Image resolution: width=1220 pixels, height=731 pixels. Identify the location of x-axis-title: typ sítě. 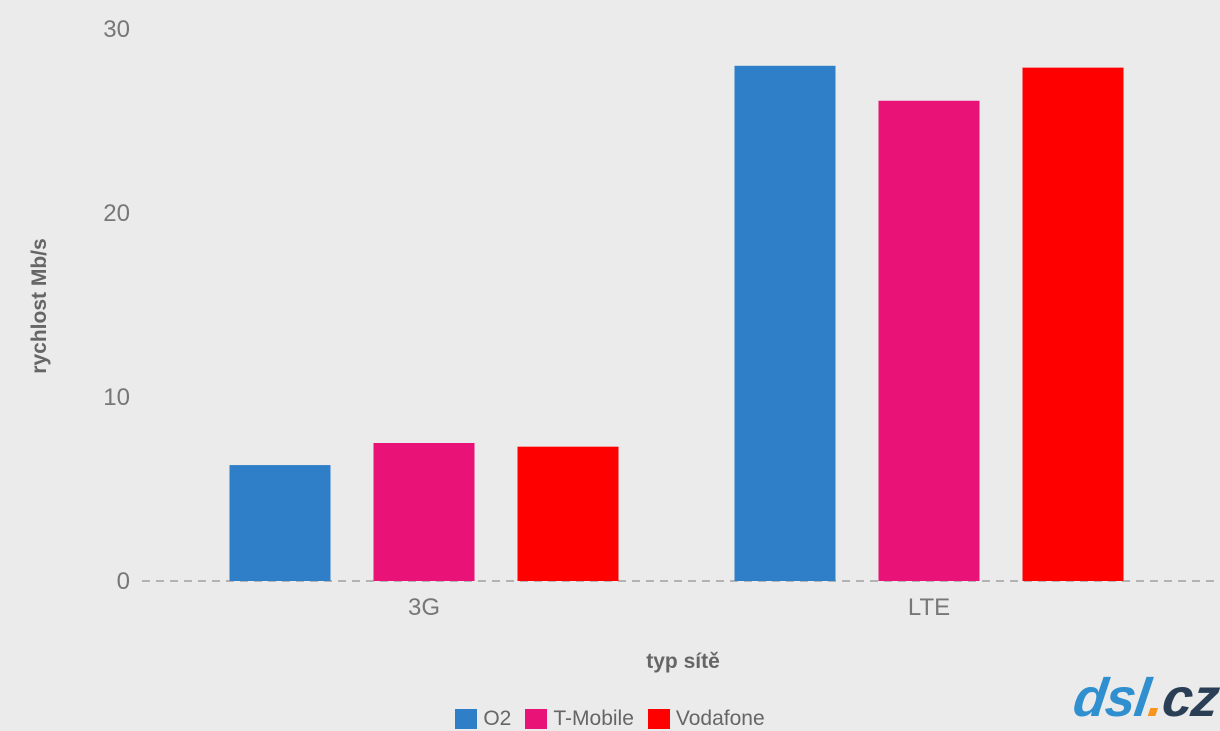
(683, 661).